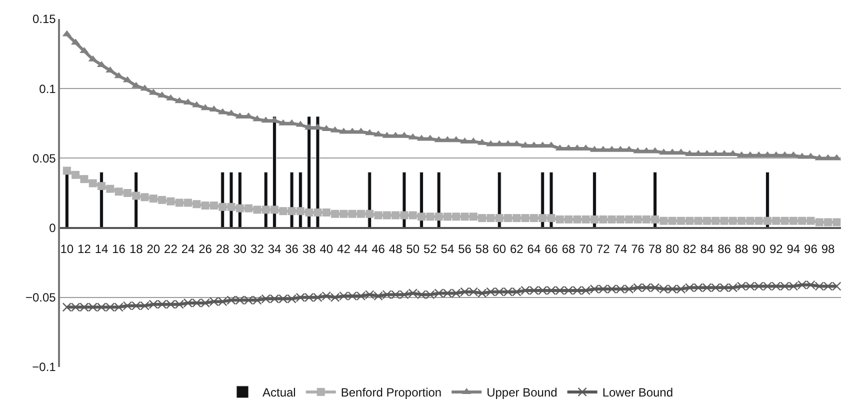 The height and width of the screenshot is (418, 866). Describe the element at coordinates (465, 249) in the screenshot. I see `x-tick-label: 56` at that location.